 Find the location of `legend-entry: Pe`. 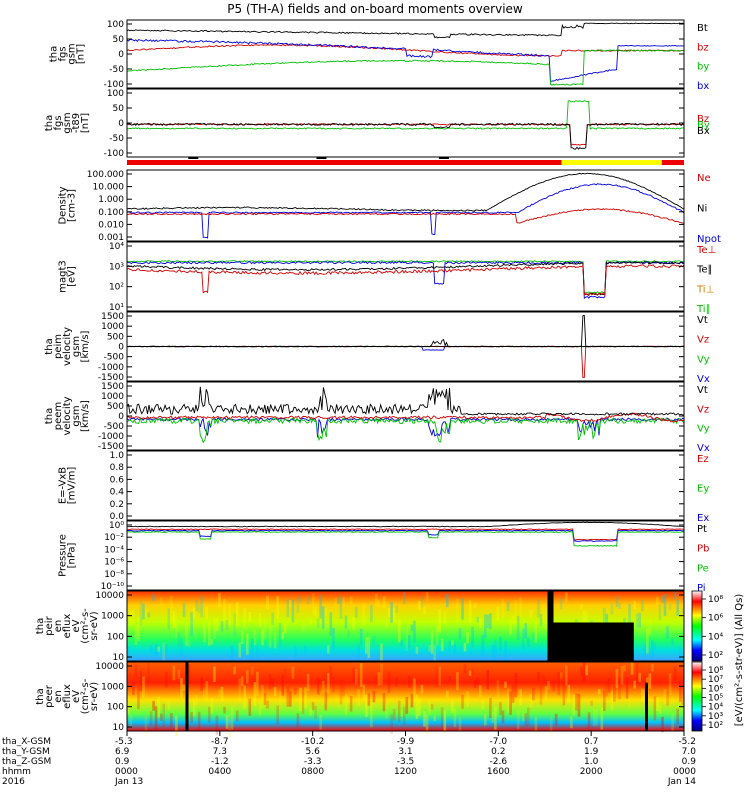

legend-entry: Pe is located at coordinates (703, 568).